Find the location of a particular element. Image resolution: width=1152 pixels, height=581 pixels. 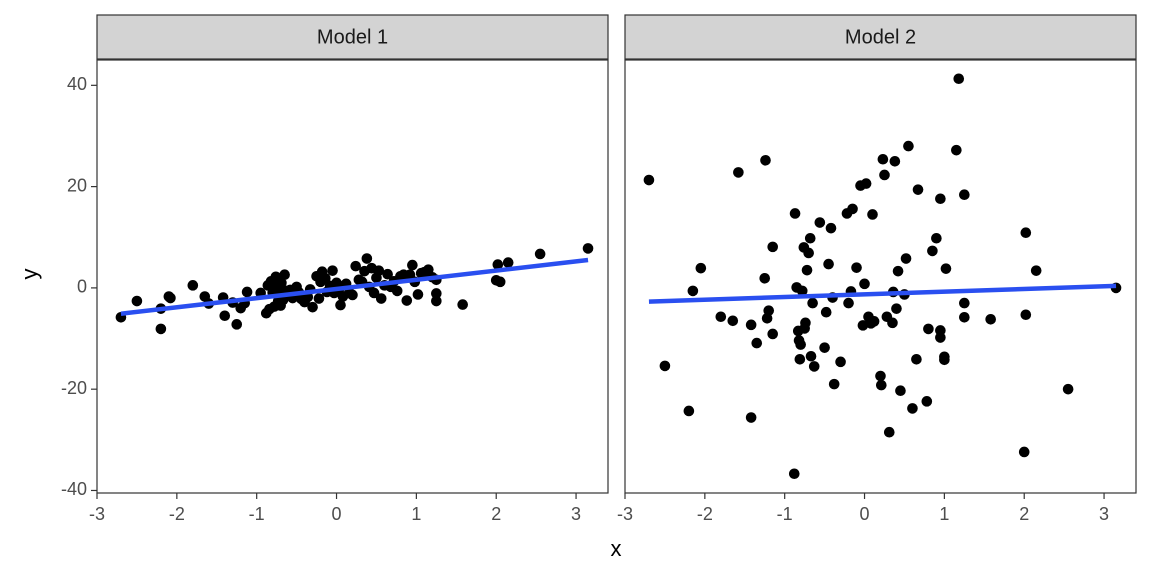

facet-strip is located at coordinates (352, 37).